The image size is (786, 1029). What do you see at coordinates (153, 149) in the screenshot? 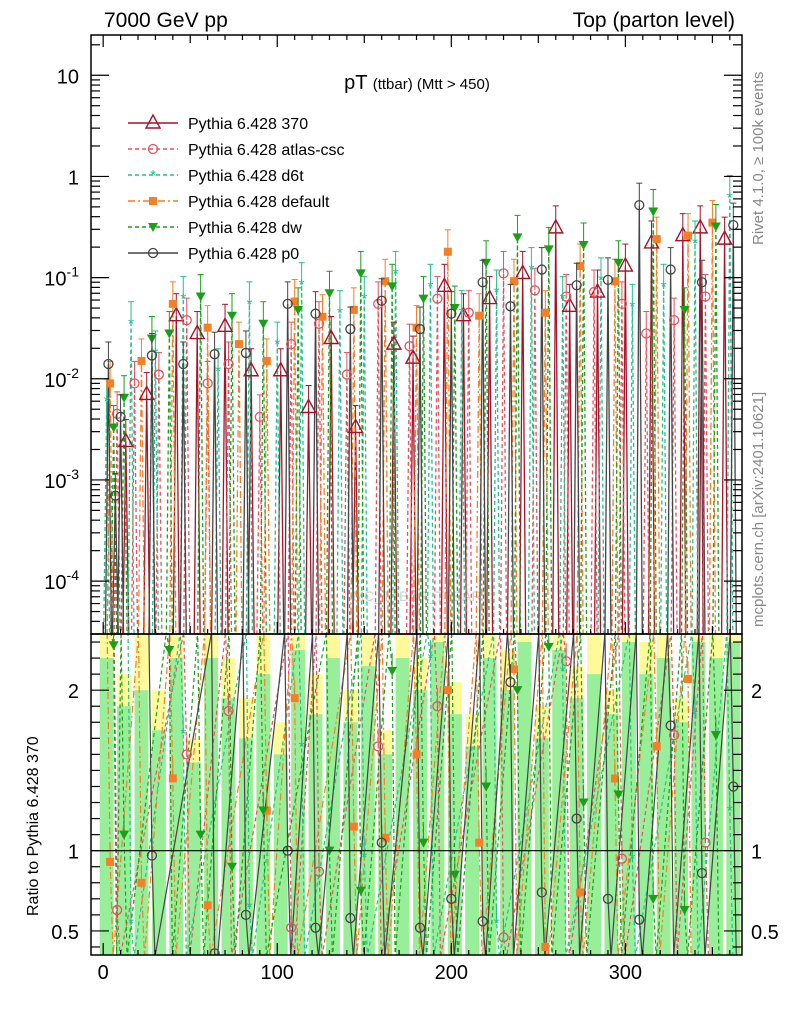
I see `legend-marker-atlascsc` at bounding box center [153, 149].